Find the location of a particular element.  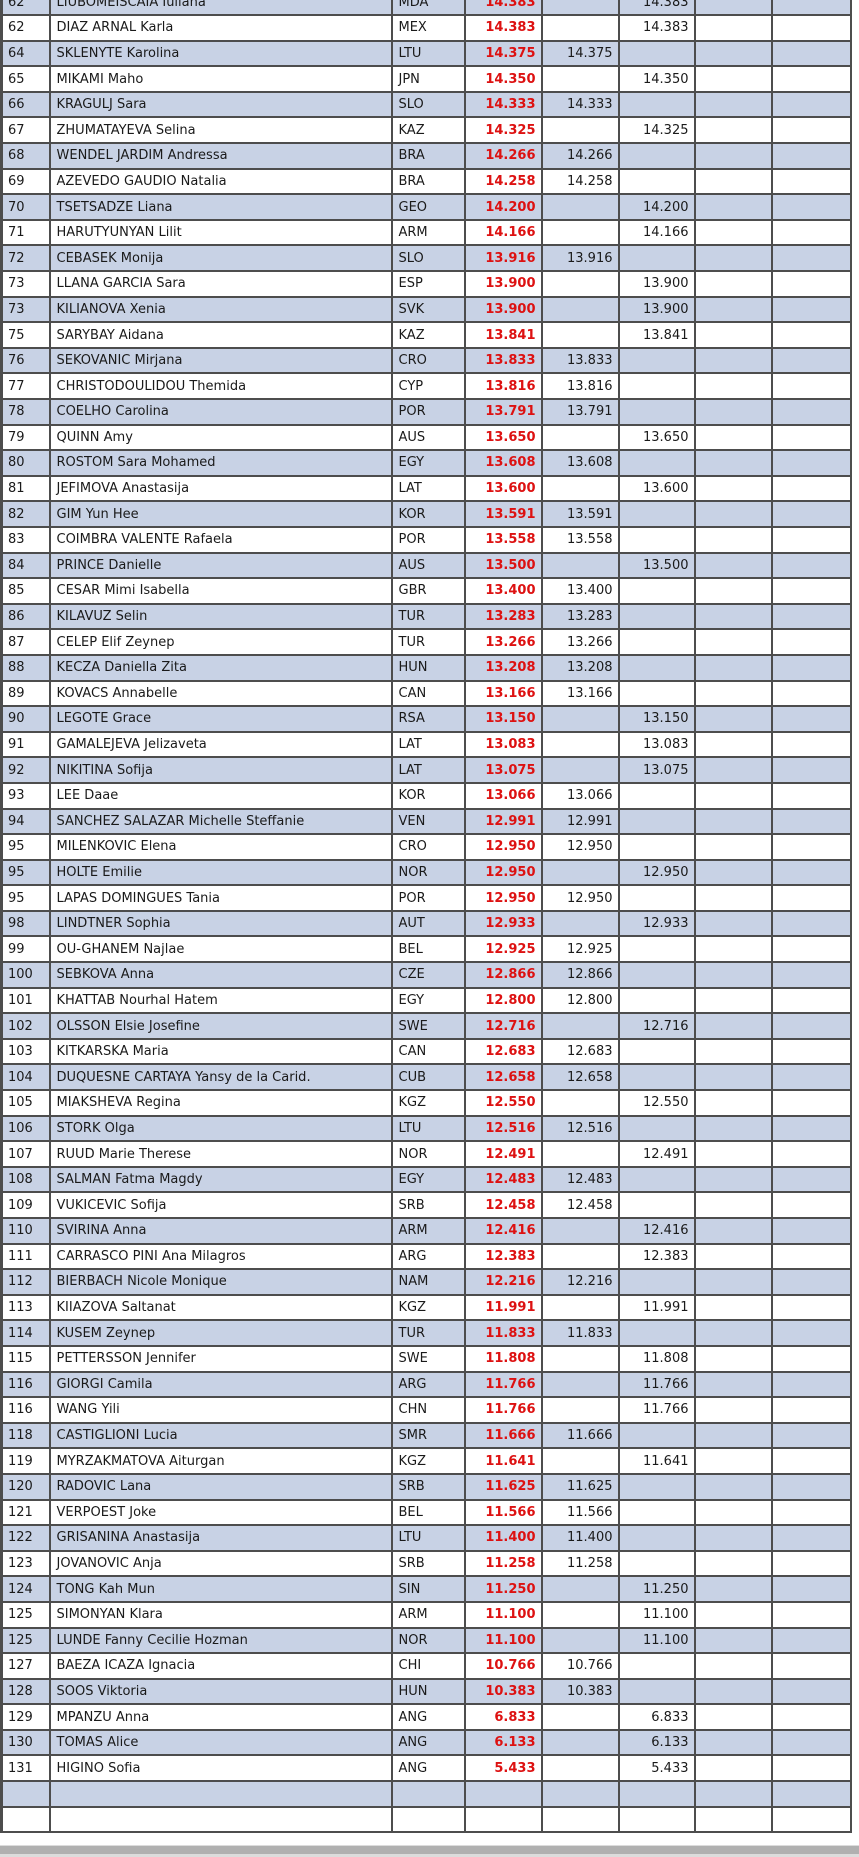

total-score-cell: 11.666 is located at coordinates (503, 1435).